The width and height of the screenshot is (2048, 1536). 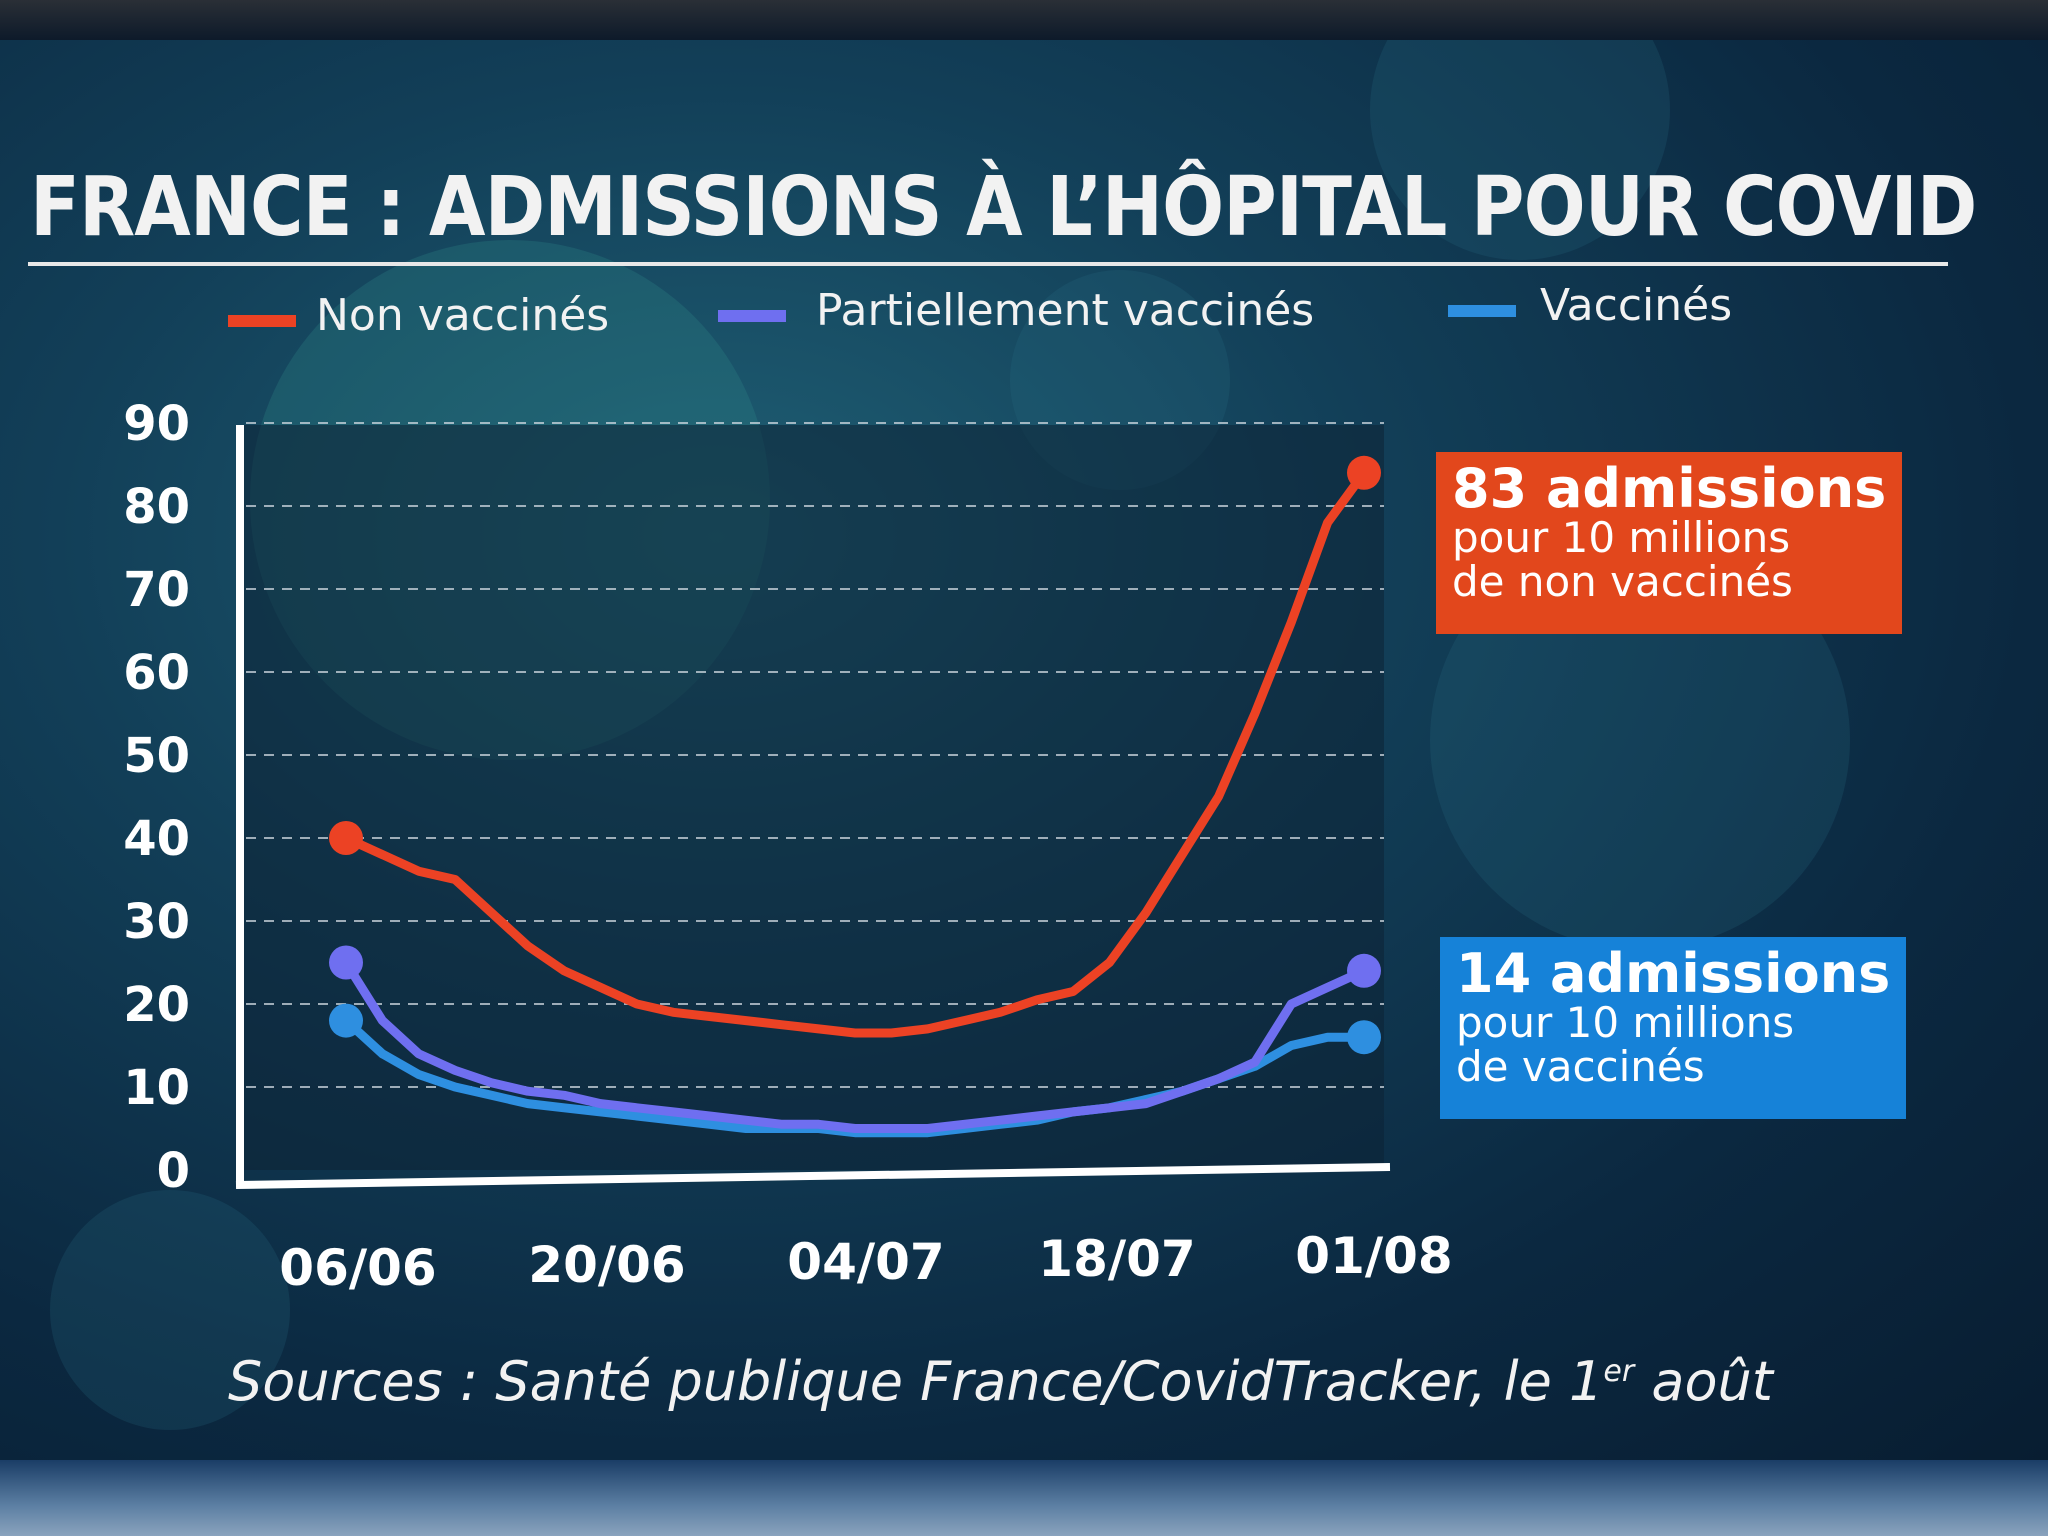 I want to click on x-axis-ticks: 06/06 20/06 04/07 18/07 01/08, so click(x=865, y=1262).